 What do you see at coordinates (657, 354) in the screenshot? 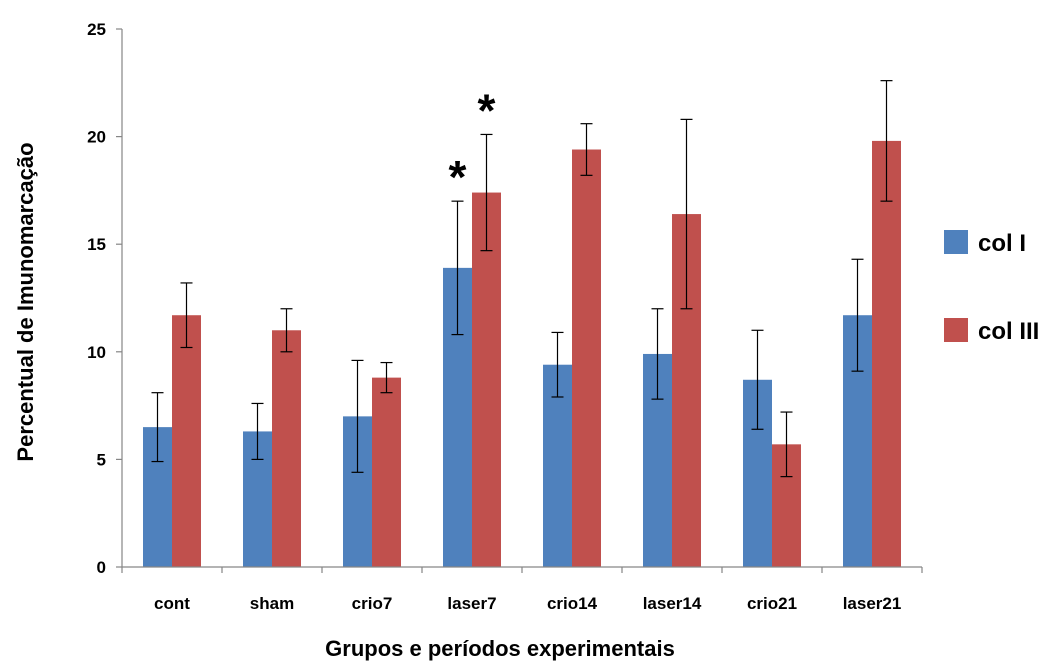
I see `error-bar-col-i-laser14` at bounding box center [657, 354].